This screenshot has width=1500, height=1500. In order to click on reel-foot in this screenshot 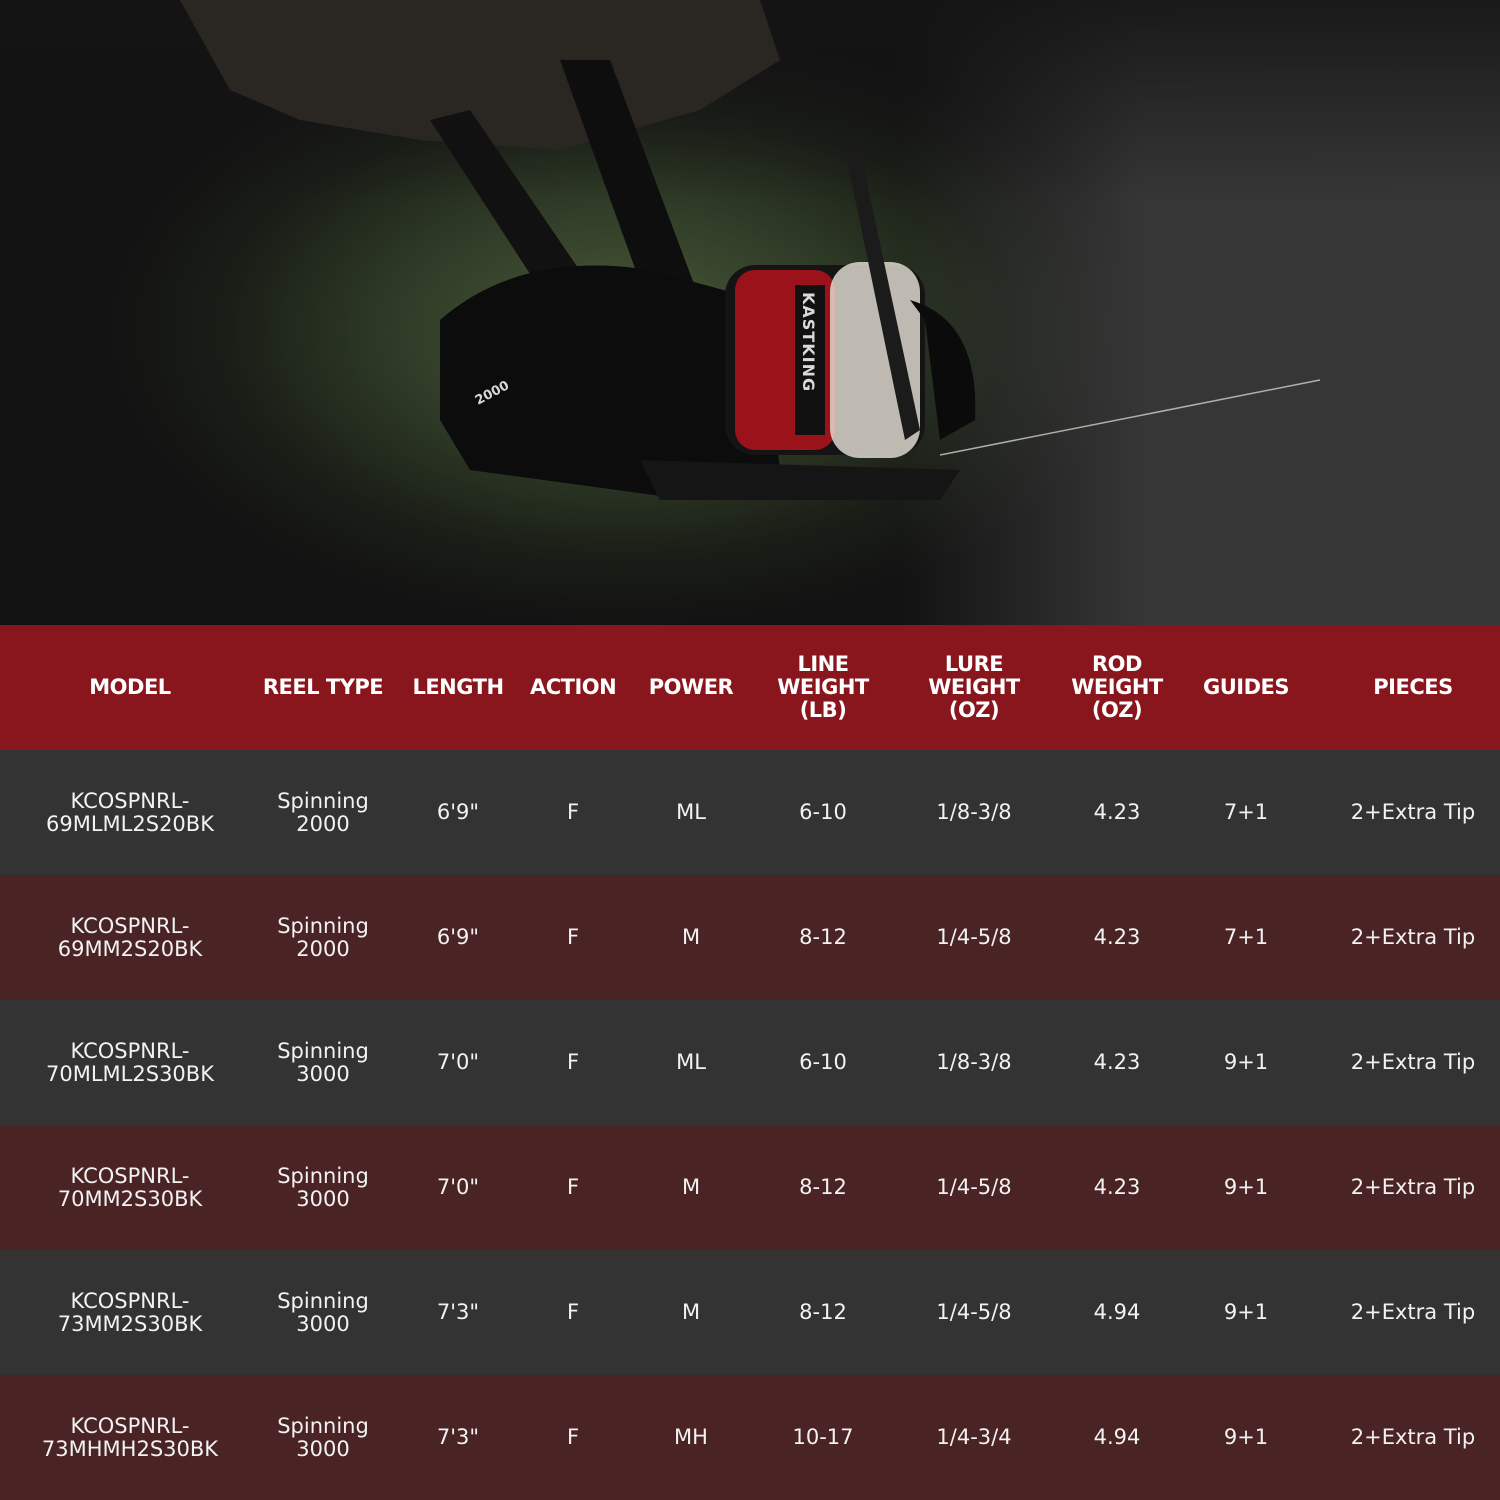, I will do `click(800, 480)`.